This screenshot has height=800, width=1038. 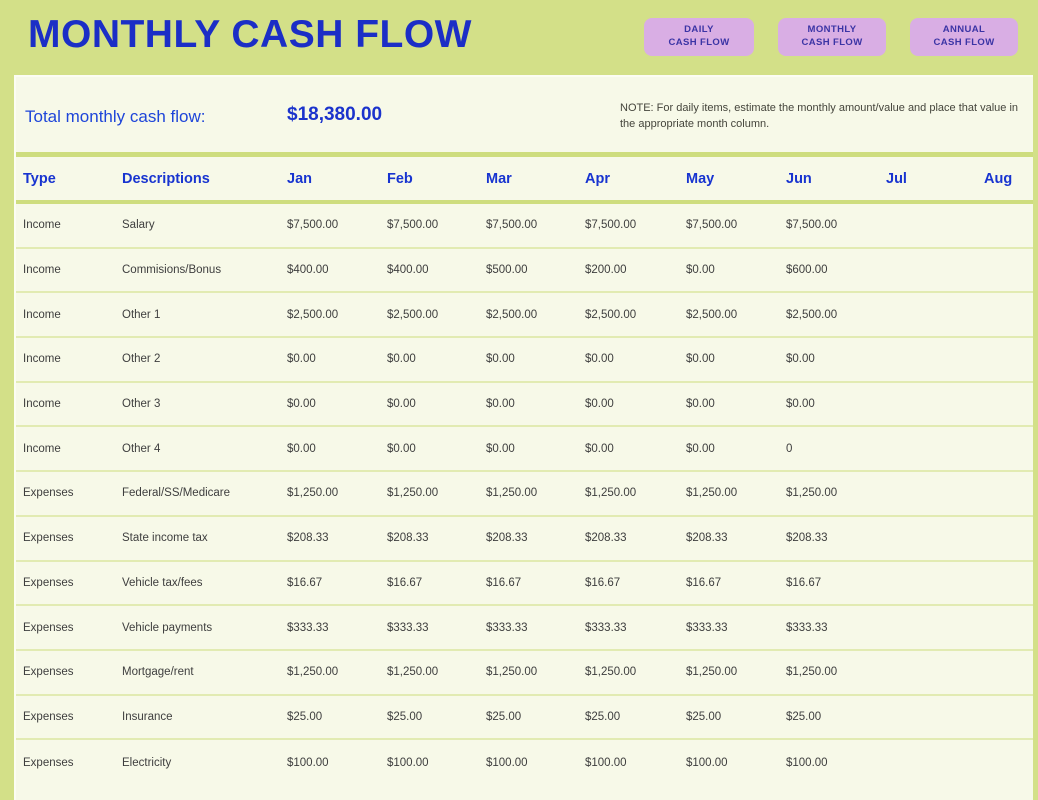 I want to click on cell-descriptions: Insurance, so click(x=147, y=716).